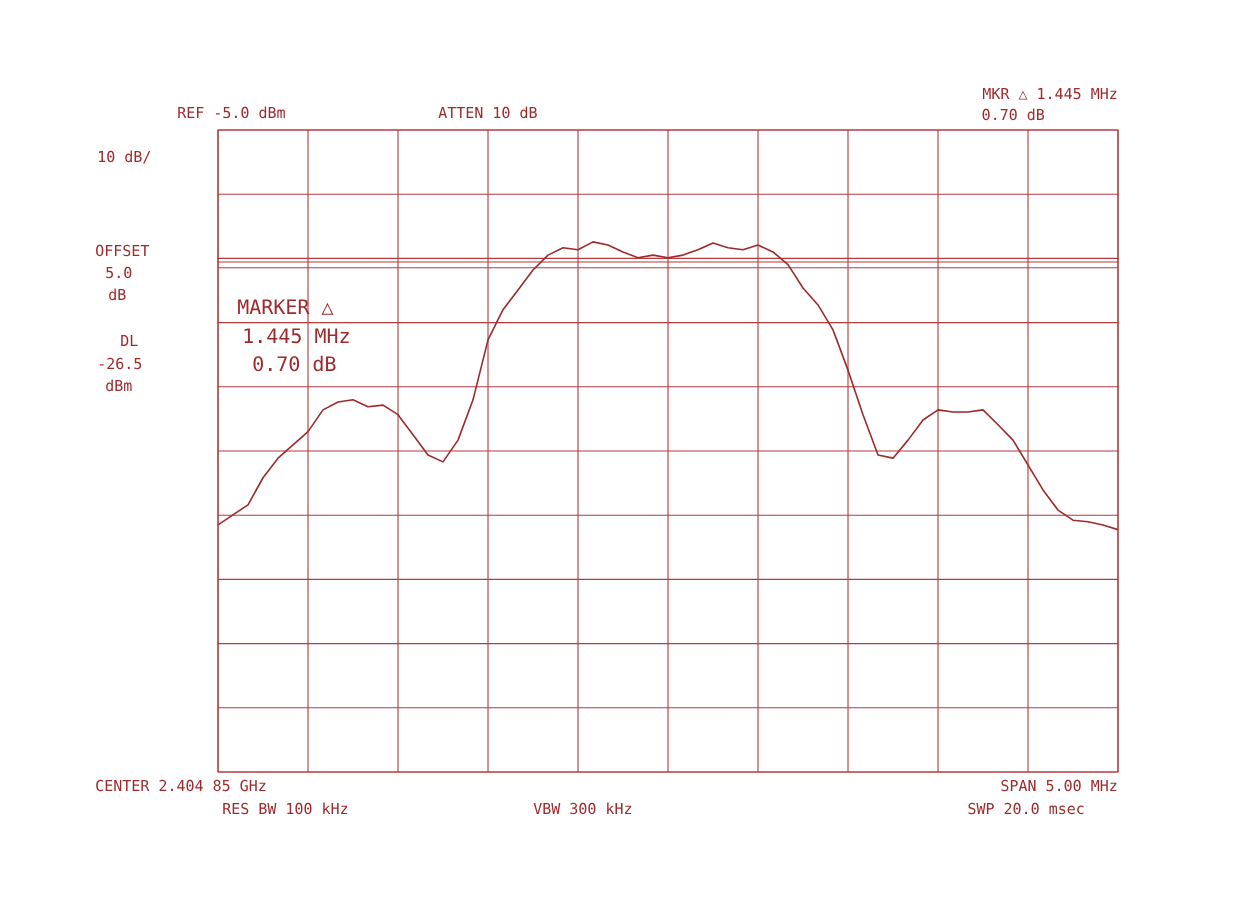 The height and width of the screenshot is (905, 1248). I want to click on text: VBW 300 kHz, so click(582, 808).